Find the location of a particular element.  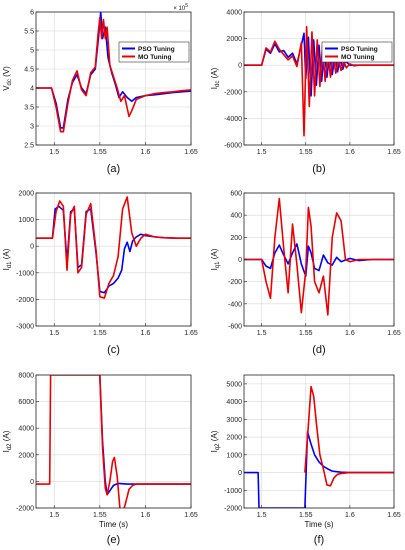

panel-caption: (e) is located at coordinates (113, 540).